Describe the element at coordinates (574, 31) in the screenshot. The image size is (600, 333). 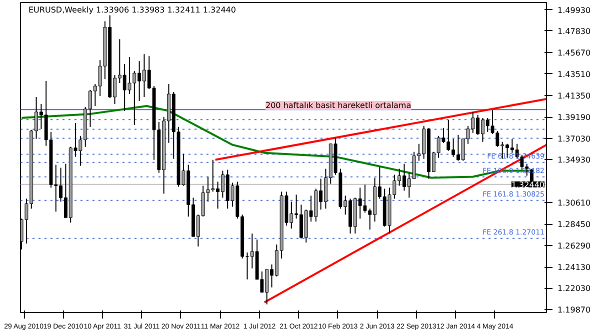
I see `y-tick-label: 1.47830` at that location.